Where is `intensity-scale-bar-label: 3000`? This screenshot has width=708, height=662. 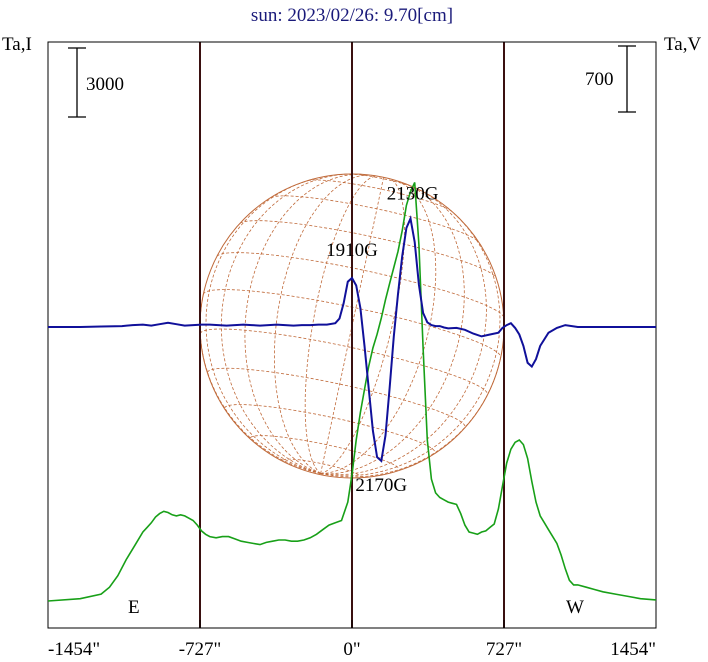 intensity-scale-bar-label: 3000 is located at coordinates (105, 84).